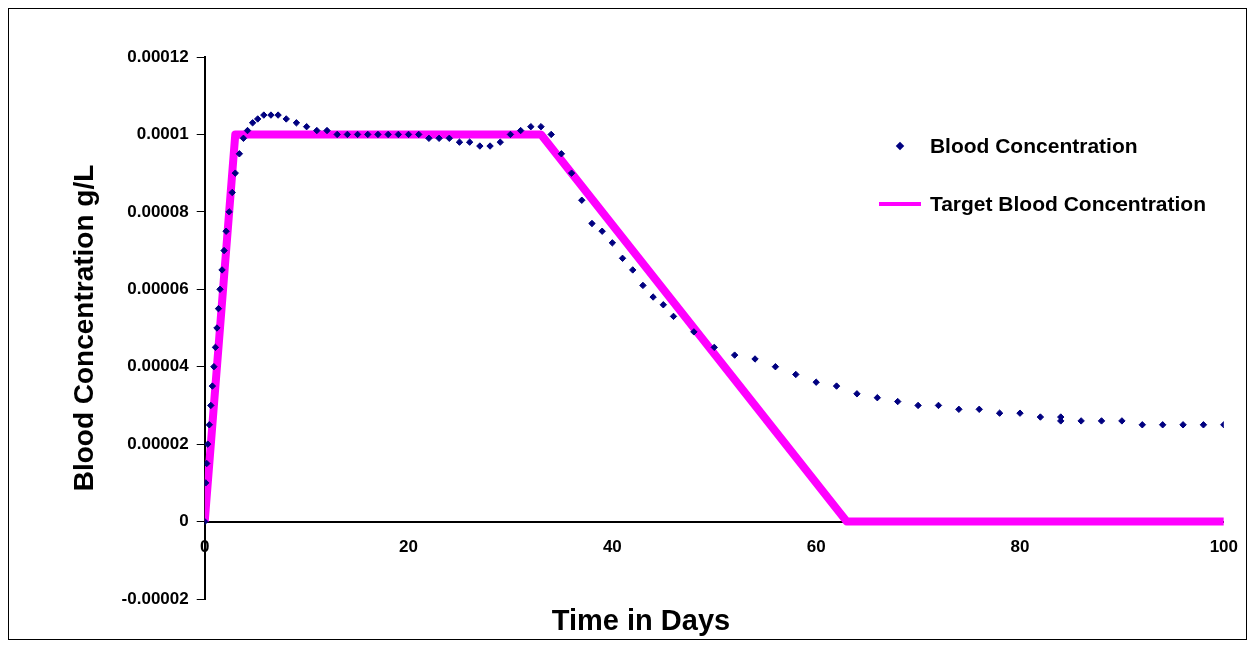 This screenshot has width=1255, height=649. What do you see at coordinates (1033, 146) in the screenshot?
I see `legend-label: Blood Concentration` at bounding box center [1033, 146].